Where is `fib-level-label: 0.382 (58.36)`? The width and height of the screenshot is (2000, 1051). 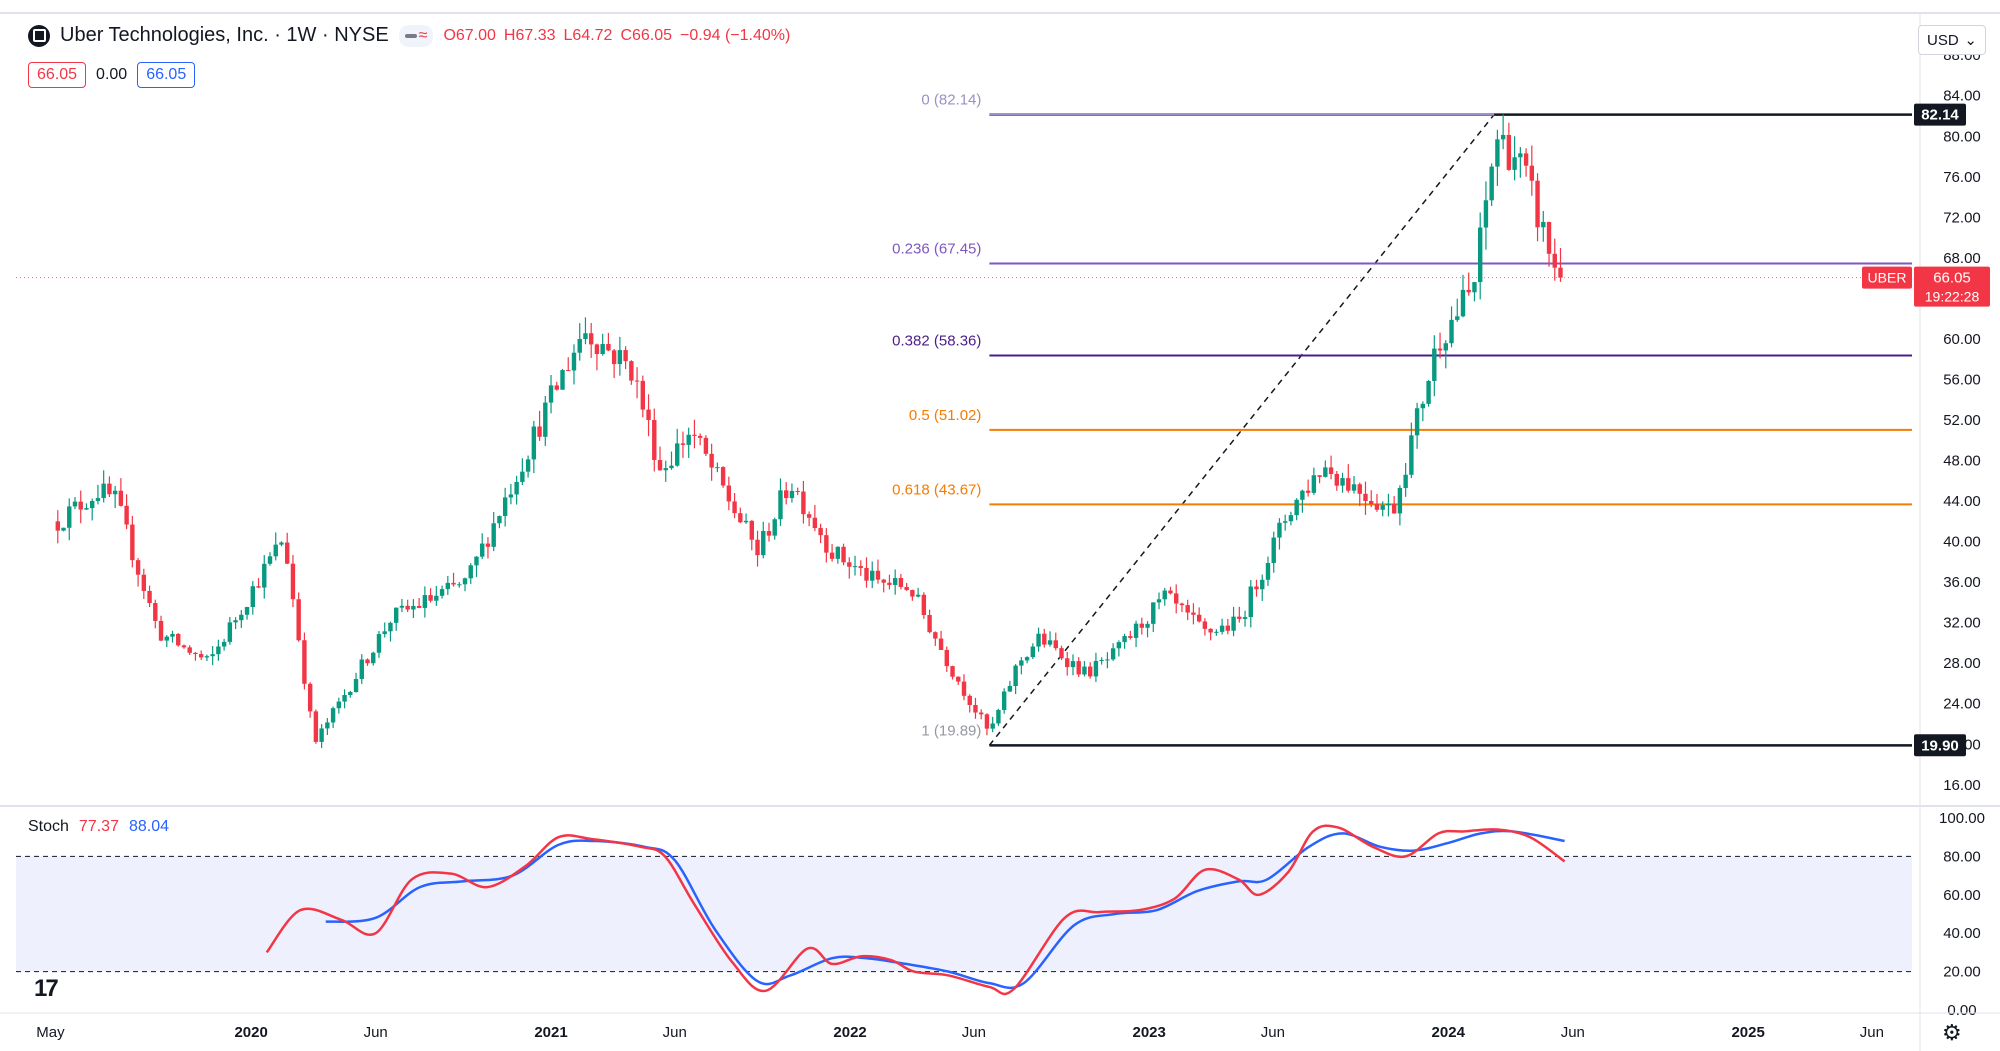 fib-level-label: 0.382 (58.36) is located at coordinates (936, 341).